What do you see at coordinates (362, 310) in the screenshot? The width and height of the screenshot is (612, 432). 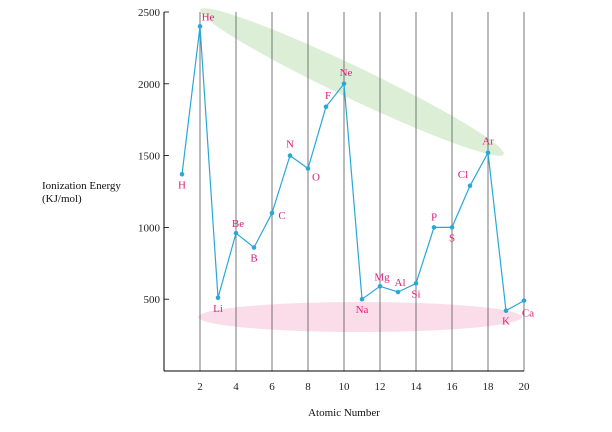 I see `point-label-Na: Na` at bounding box center [362, 310].